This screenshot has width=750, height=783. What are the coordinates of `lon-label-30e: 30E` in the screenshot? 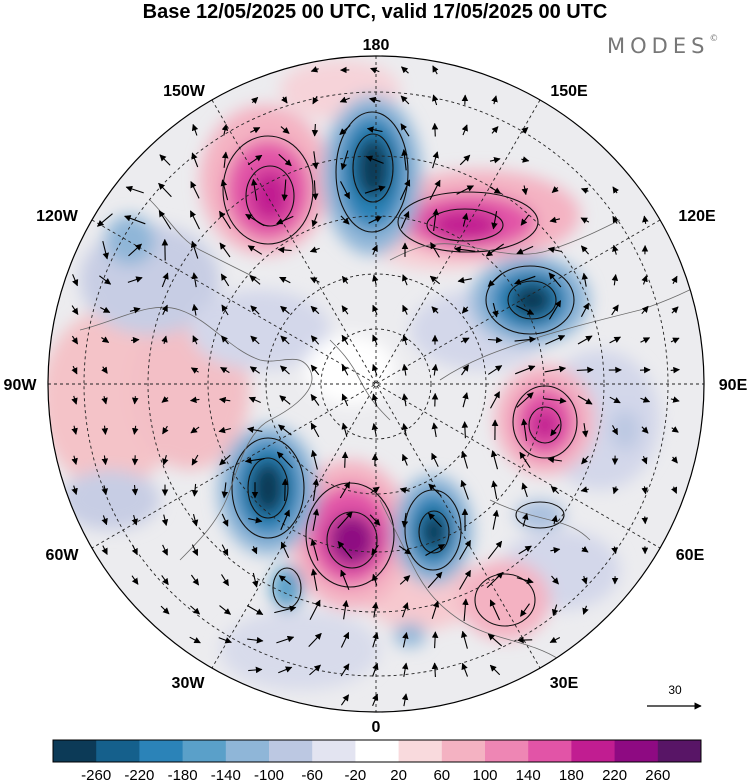 It's located at (564, 683).